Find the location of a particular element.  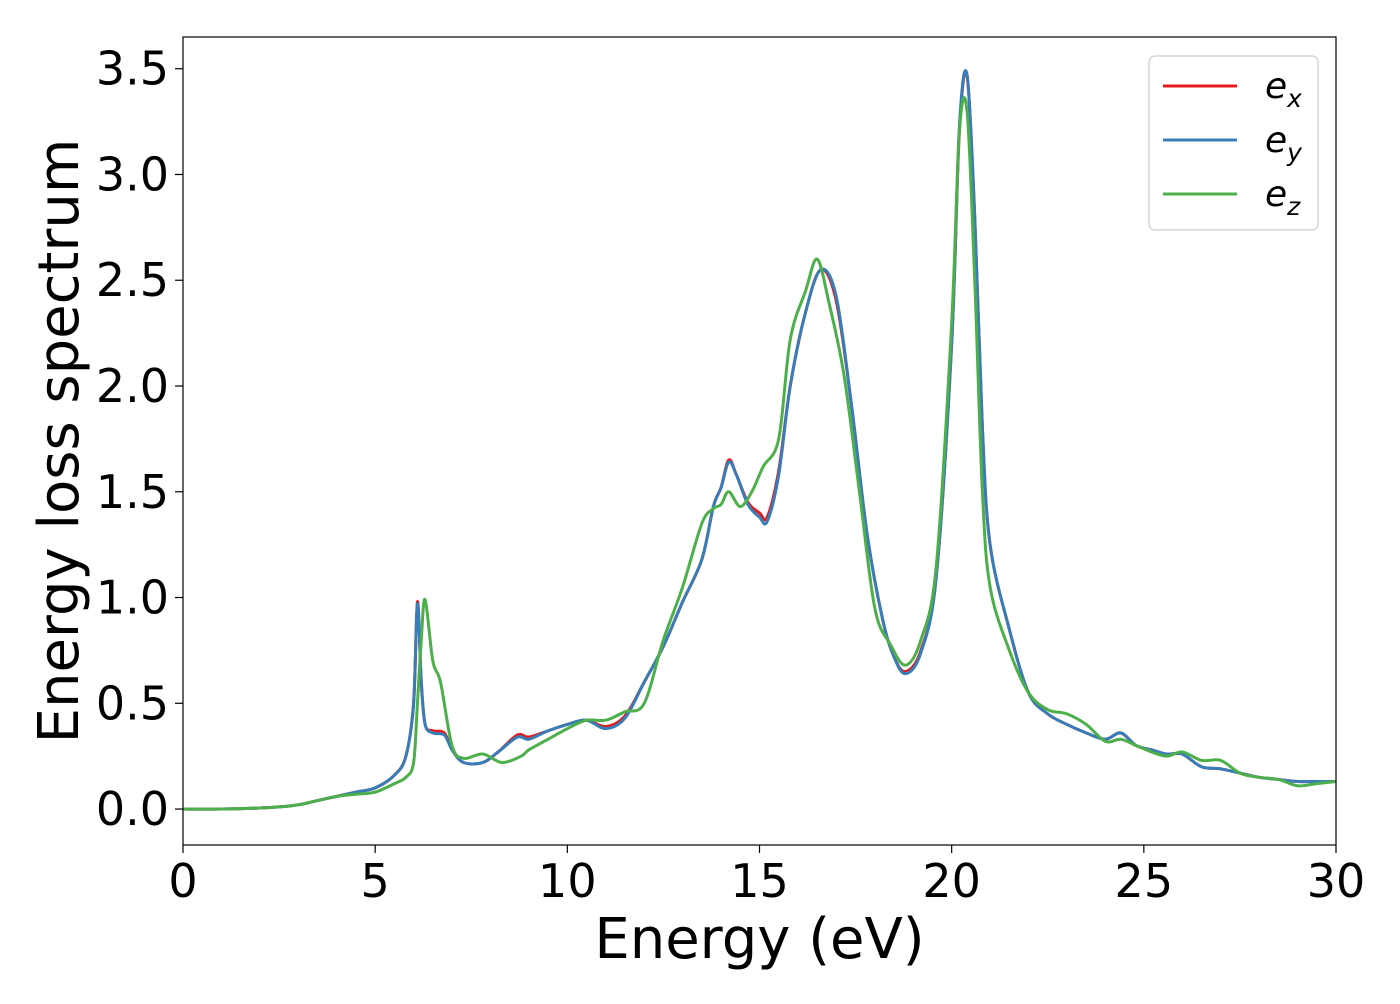

legend: ex ey ez is located at coordinates (1233, 143).